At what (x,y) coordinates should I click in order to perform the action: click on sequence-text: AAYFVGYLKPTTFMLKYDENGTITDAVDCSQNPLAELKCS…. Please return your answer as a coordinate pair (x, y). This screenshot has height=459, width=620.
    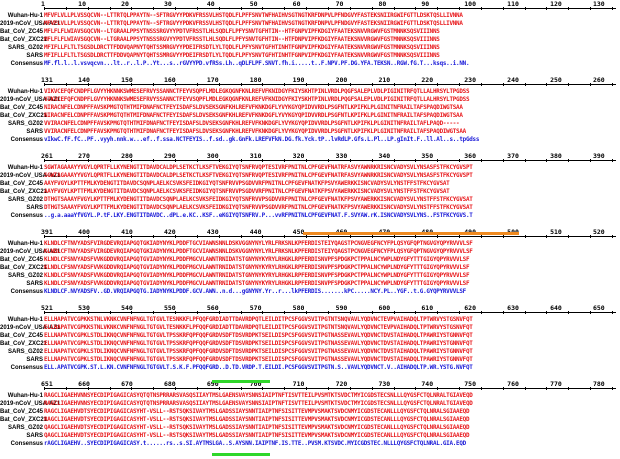
    Looking at the image, I should click on (247, 192).